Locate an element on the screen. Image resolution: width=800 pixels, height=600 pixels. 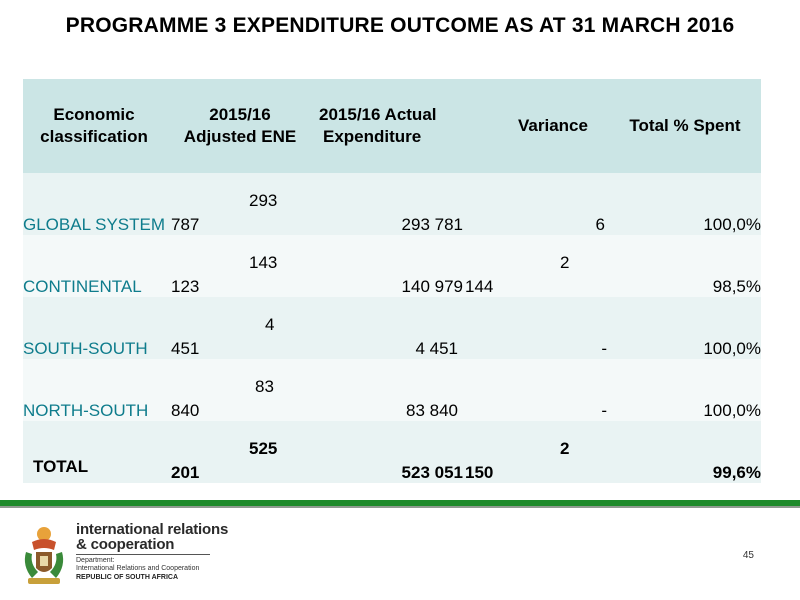
dept-line1: Department: is located at coordinates (95, 560).